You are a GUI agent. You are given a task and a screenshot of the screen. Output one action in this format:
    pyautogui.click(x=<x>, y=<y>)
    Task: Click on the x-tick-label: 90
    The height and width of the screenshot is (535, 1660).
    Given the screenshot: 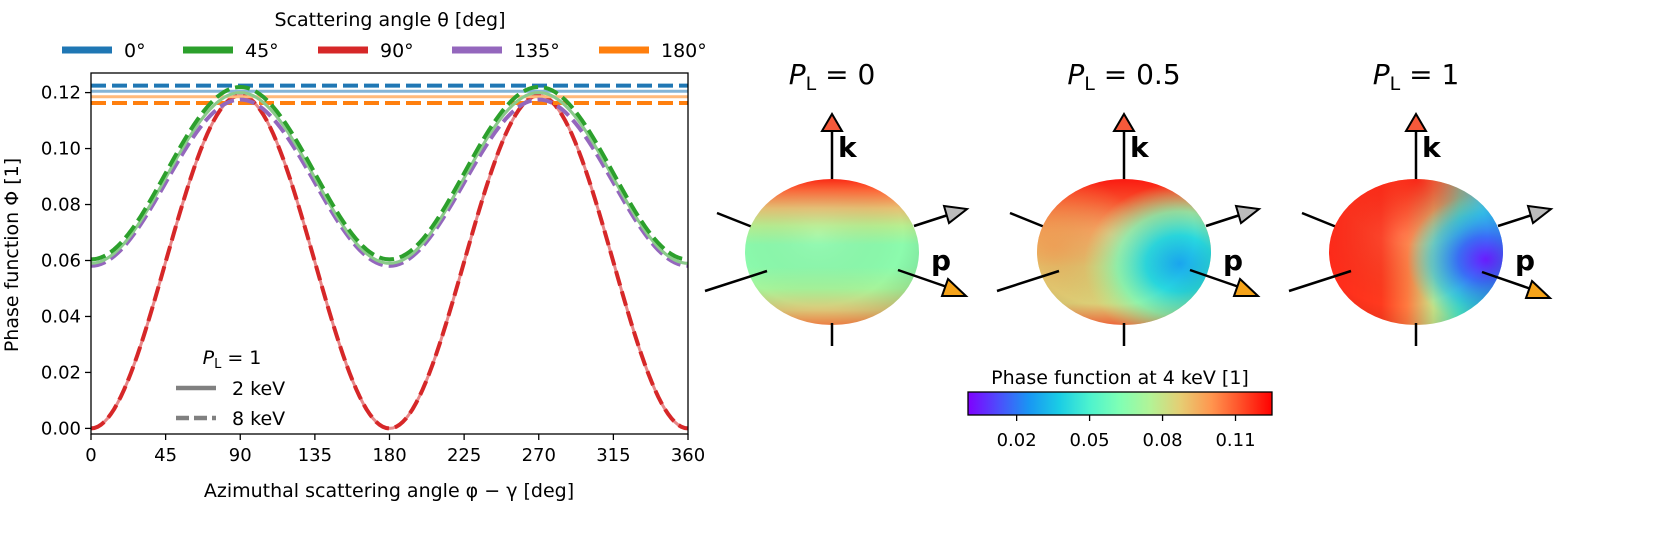 What is the action you would take?
    pyautogui.click(x=240, y=455)
    